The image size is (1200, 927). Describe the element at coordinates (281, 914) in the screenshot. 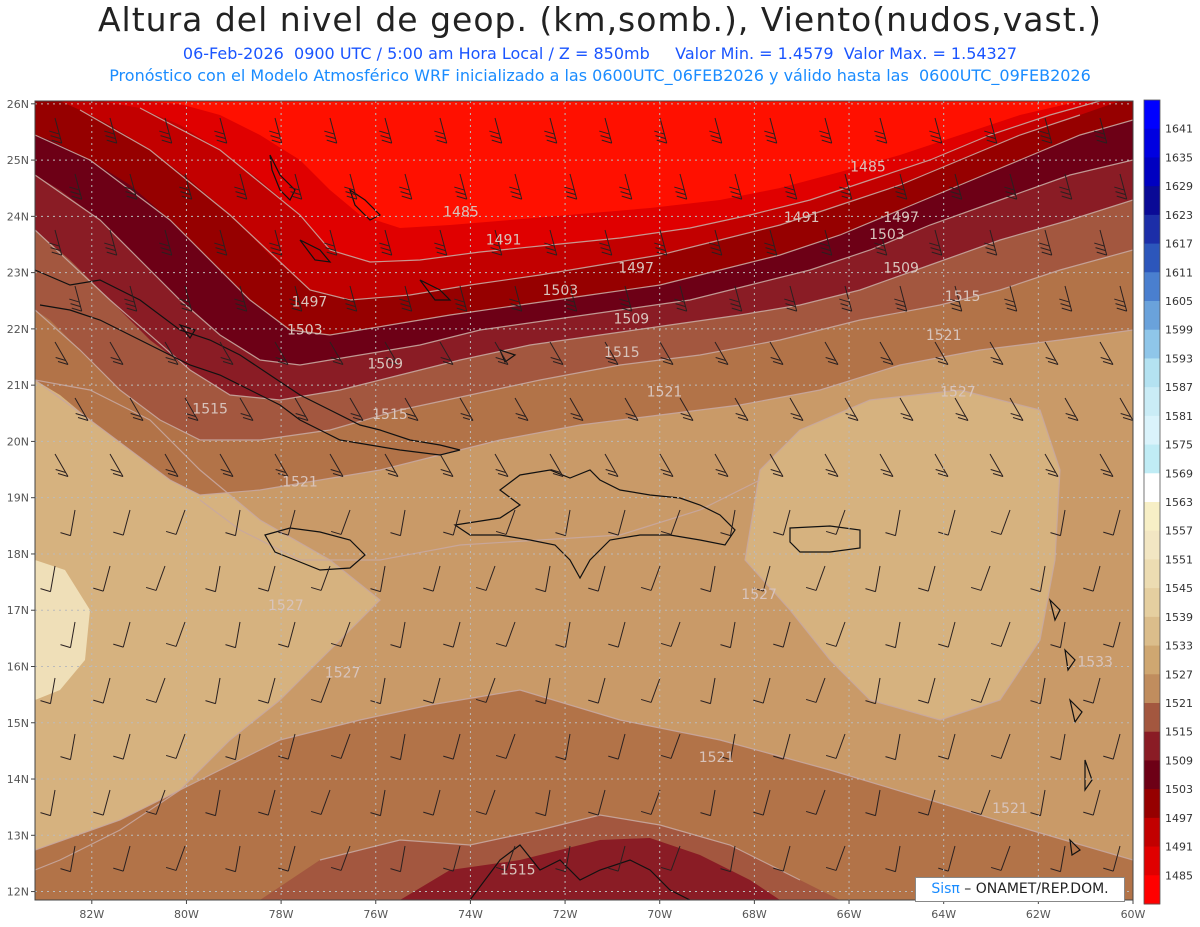

I see `lon-tick-label: 78W` at that location.